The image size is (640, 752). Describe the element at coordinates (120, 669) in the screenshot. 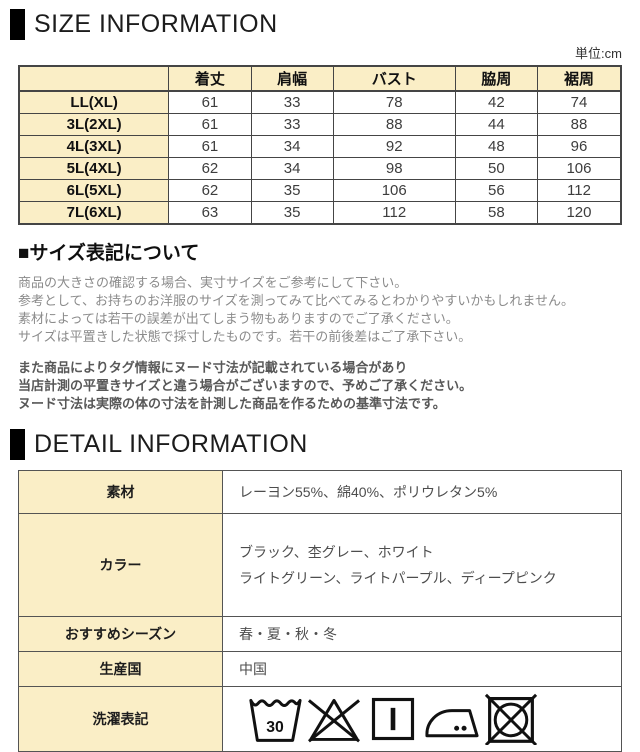

I see `detail-label: 生産国` at that location.